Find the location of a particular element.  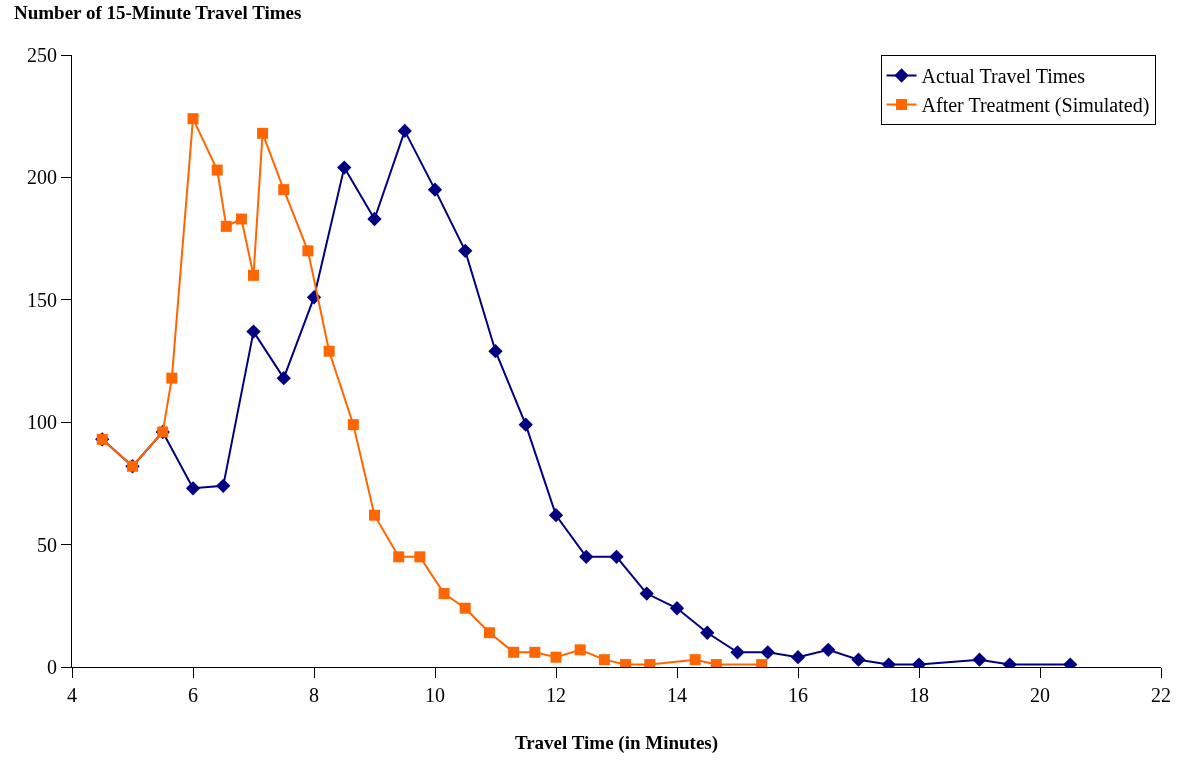

y-tick-label: 50 is located at coordinates (47, 544).